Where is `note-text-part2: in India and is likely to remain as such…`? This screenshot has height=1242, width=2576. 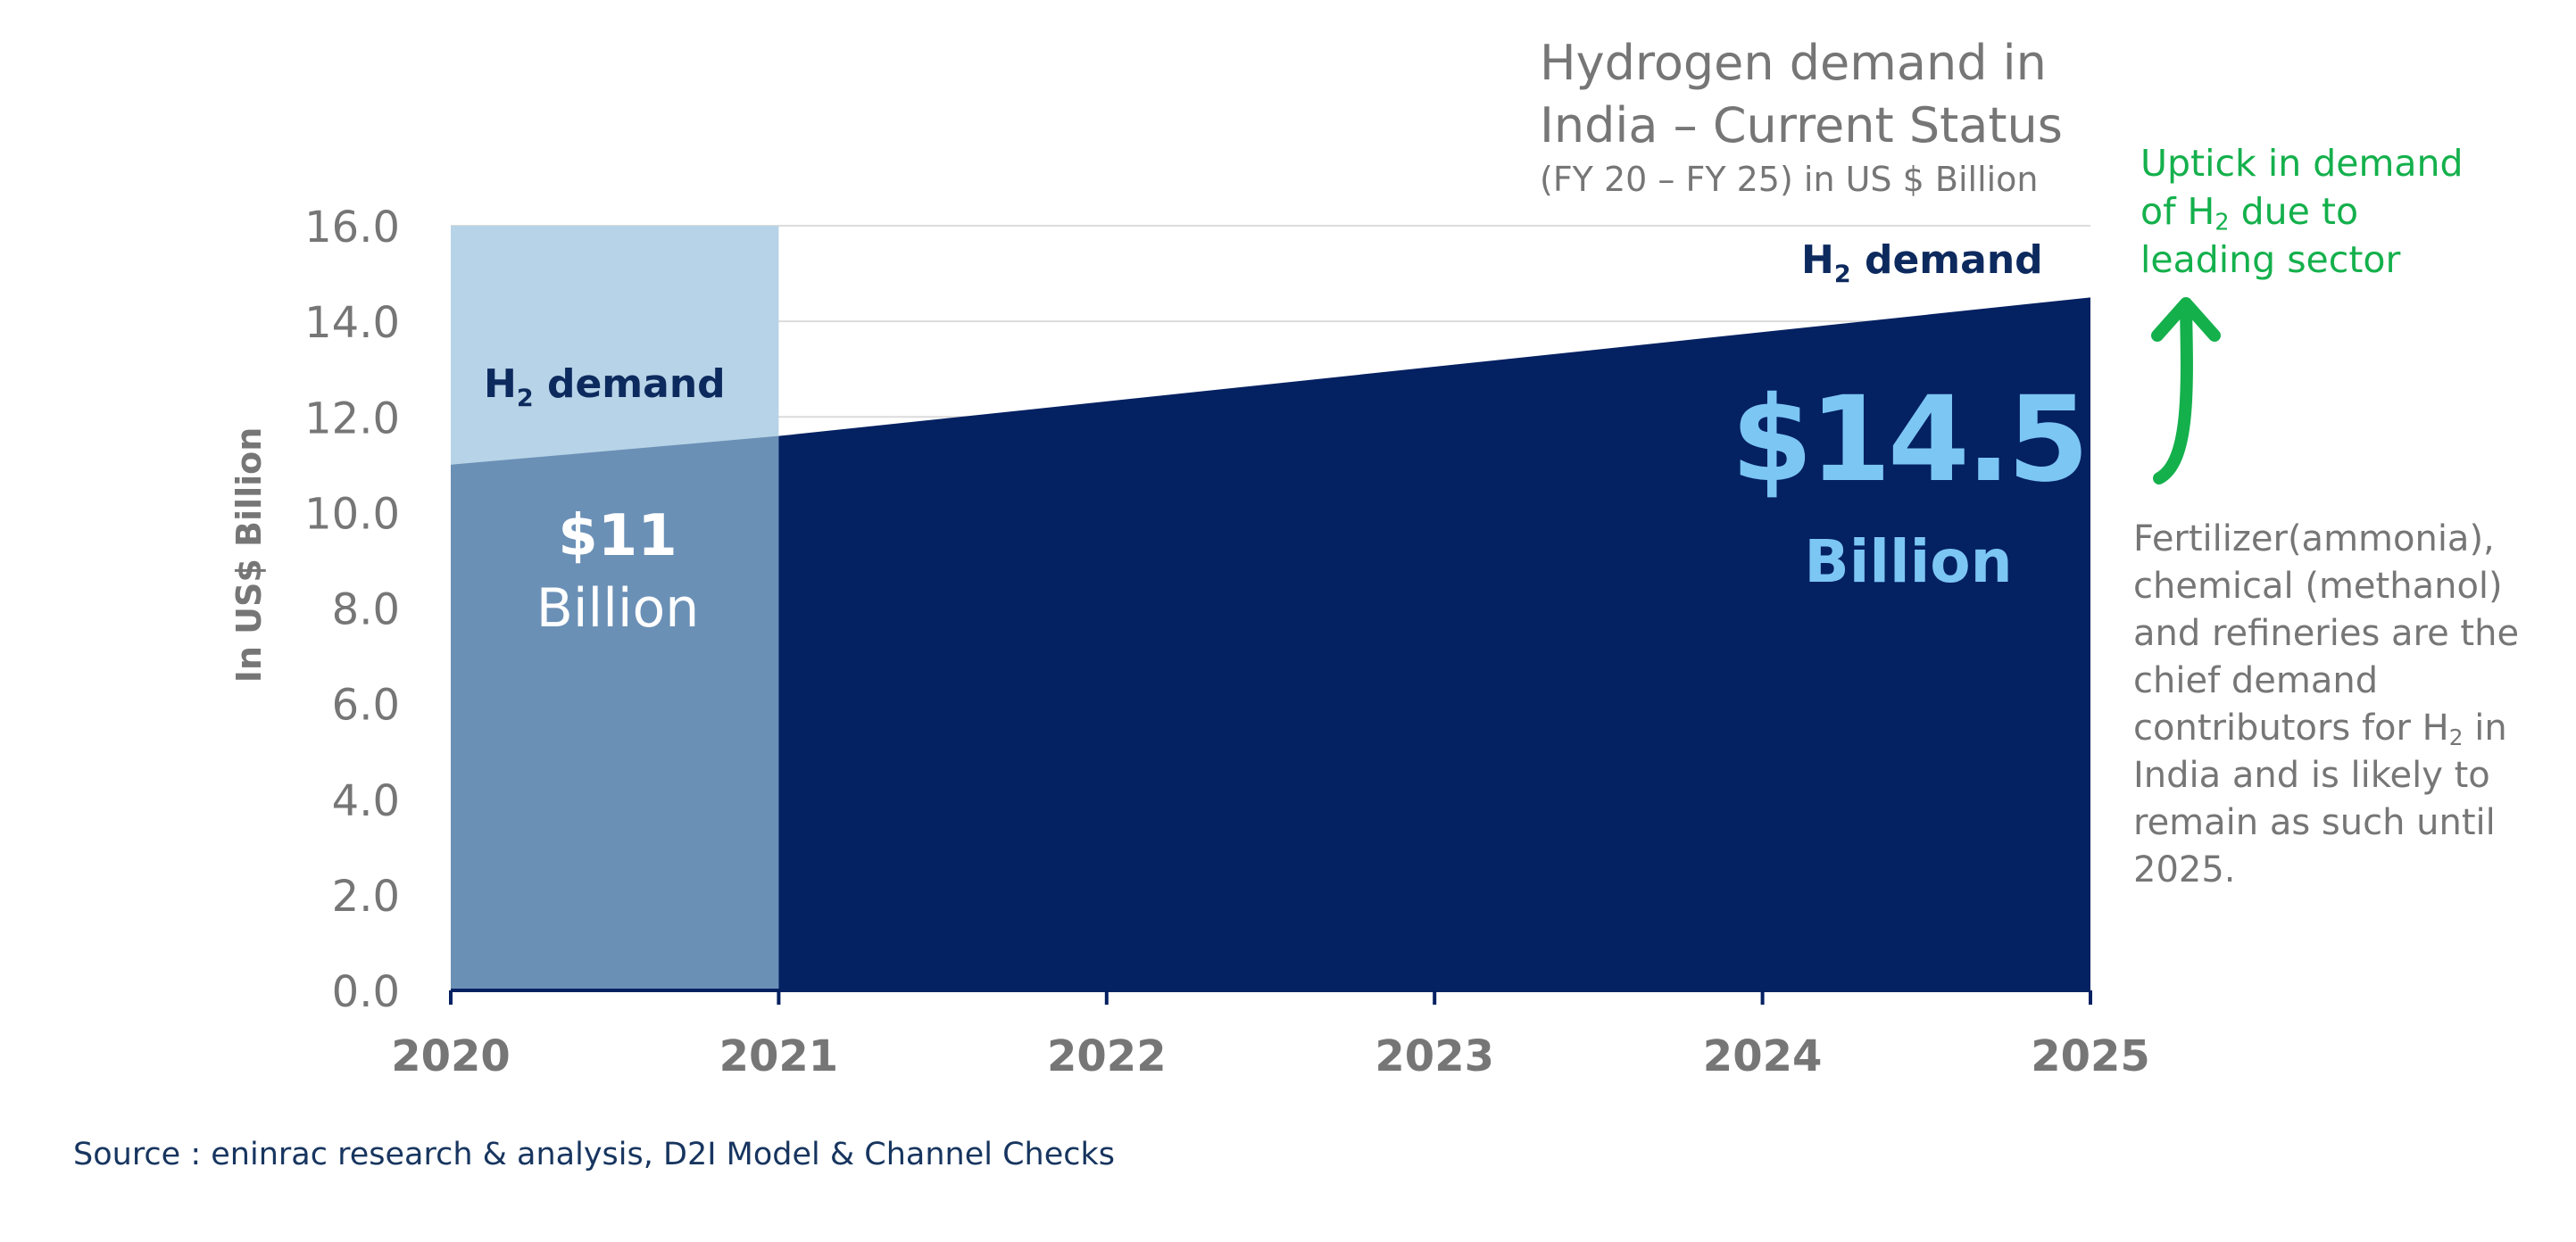
note-text-part2: in India and is likely to remain as such… is located at coordinates (2320, 799).